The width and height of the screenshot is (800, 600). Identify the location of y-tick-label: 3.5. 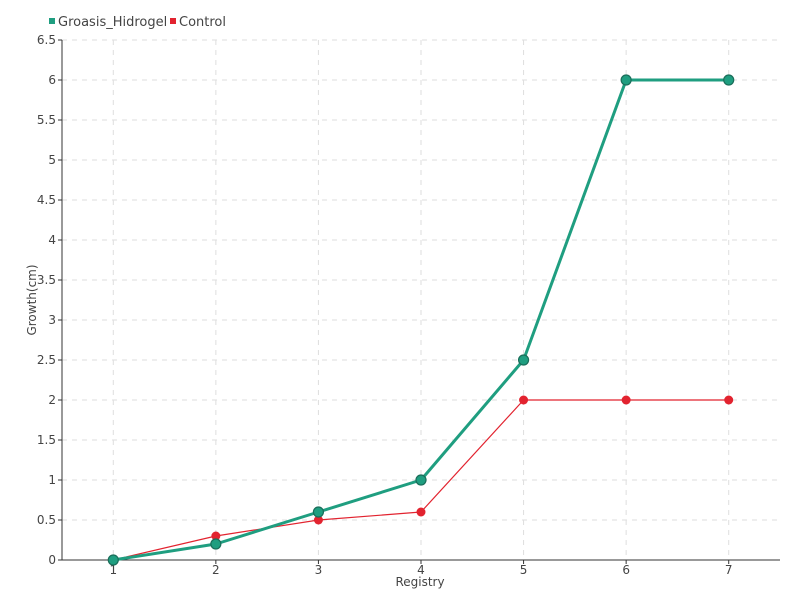
(46, 280).